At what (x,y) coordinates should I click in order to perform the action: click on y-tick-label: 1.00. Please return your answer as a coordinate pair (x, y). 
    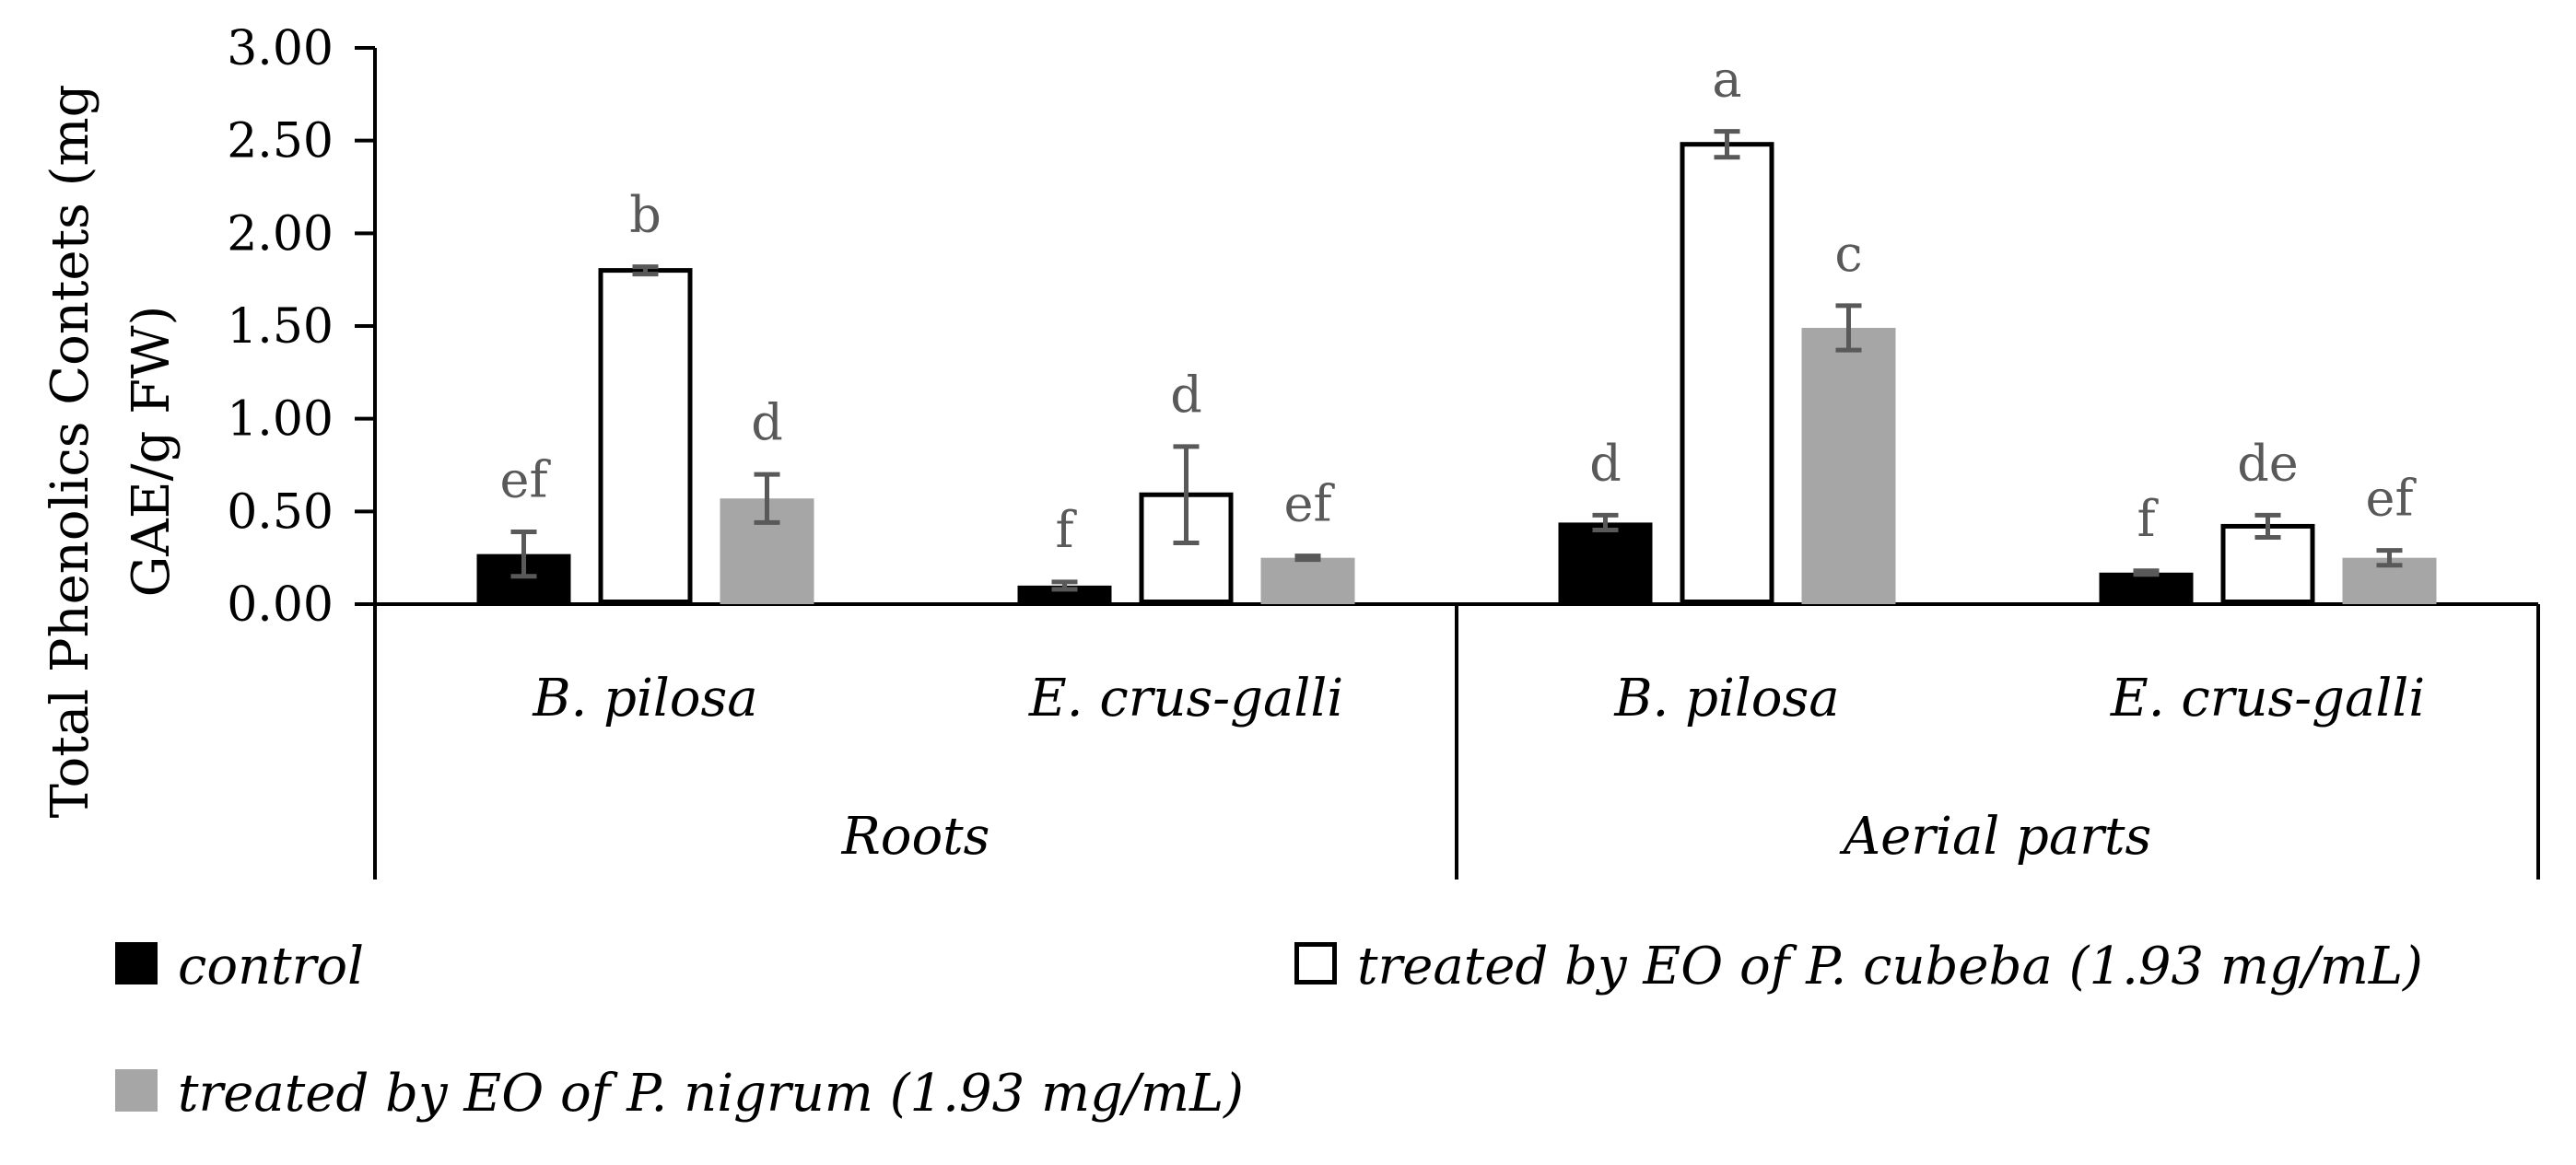
    Looking at the image, I should click on (280, 420).